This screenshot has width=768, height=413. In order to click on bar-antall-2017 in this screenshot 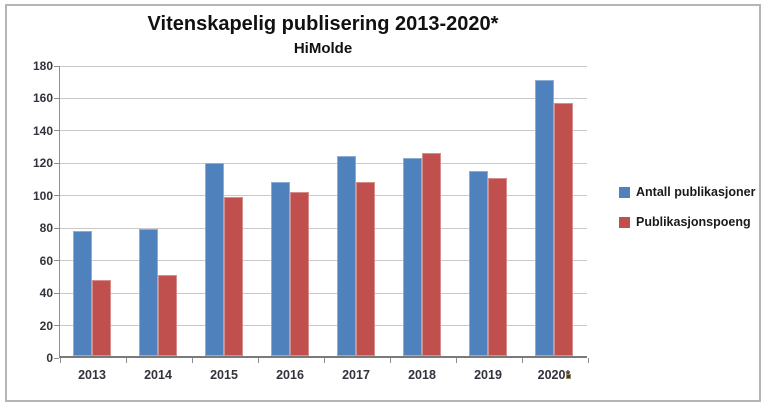, I will do `click(346, 256)`.